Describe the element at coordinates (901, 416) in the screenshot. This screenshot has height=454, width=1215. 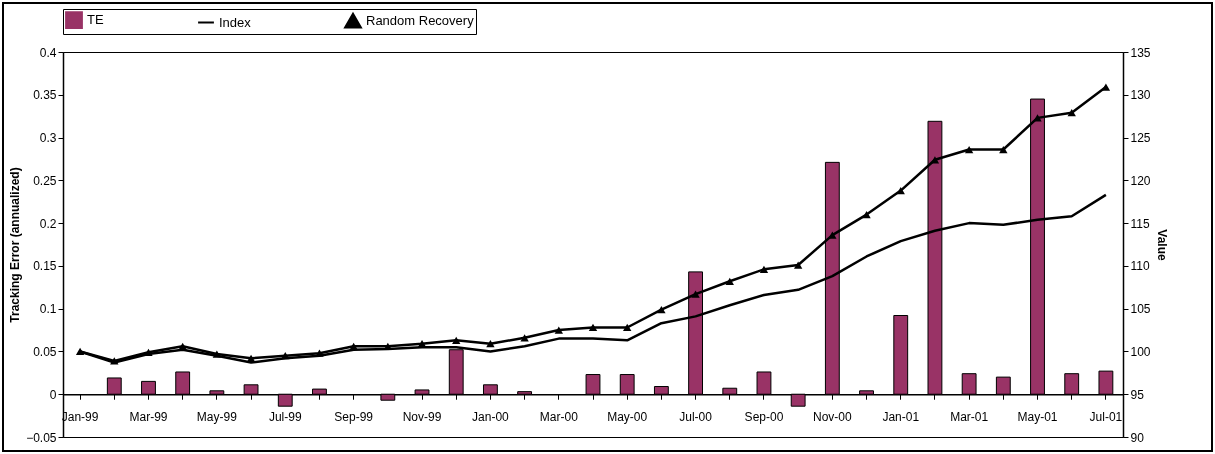
I see `x-tick-label: Jan-01` at that location.